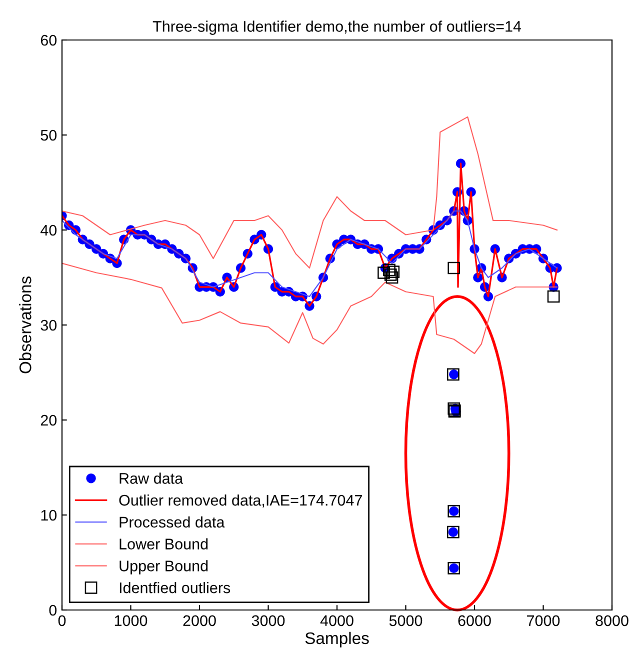  Describe the element at coordinates (152, 478) in the screenshot. I see `legend-label: Raw data` at that location.